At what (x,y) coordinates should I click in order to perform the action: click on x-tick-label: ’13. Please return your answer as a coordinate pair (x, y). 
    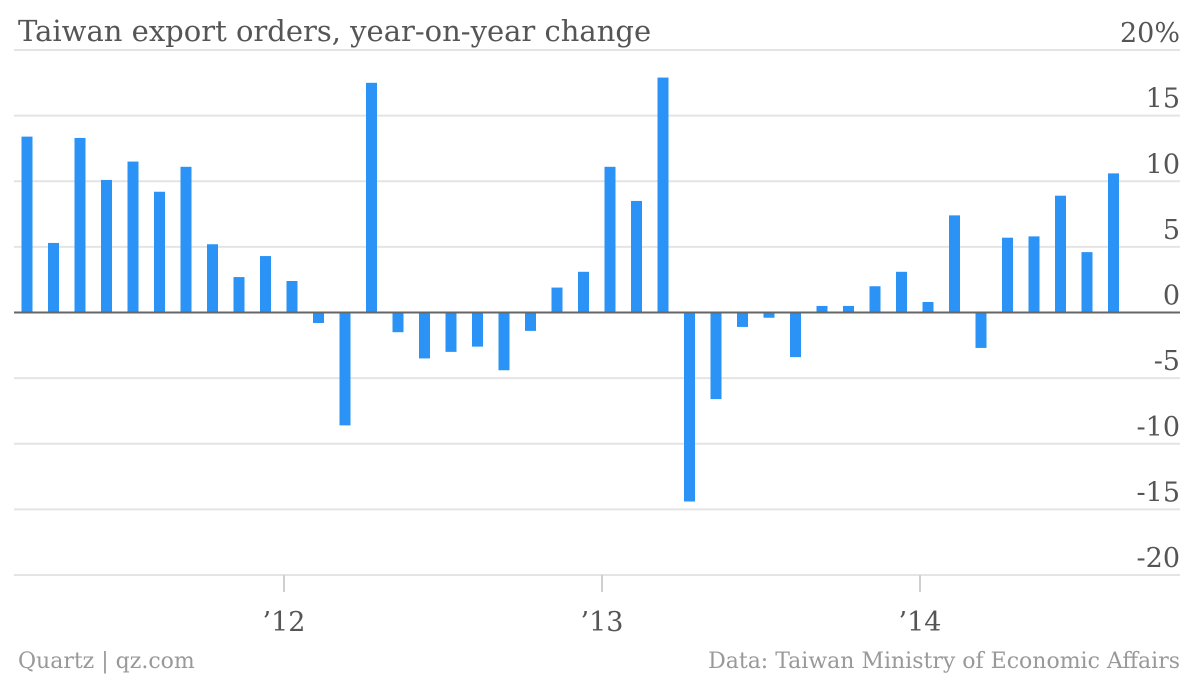
    Looking at the image, I should click on (602, 622).